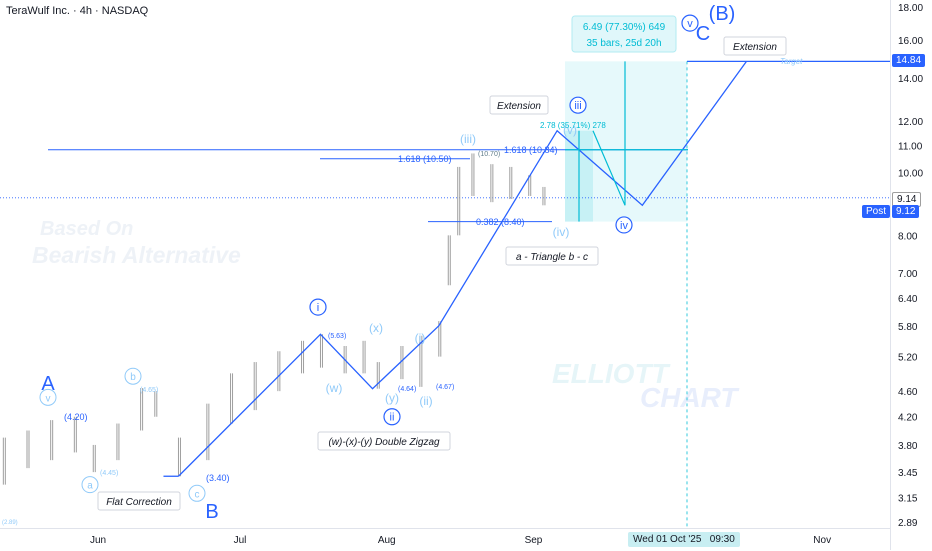 This screenshot has width=932, height=551. I want to click on price-tick-label: 4.60, so click(908, 392).